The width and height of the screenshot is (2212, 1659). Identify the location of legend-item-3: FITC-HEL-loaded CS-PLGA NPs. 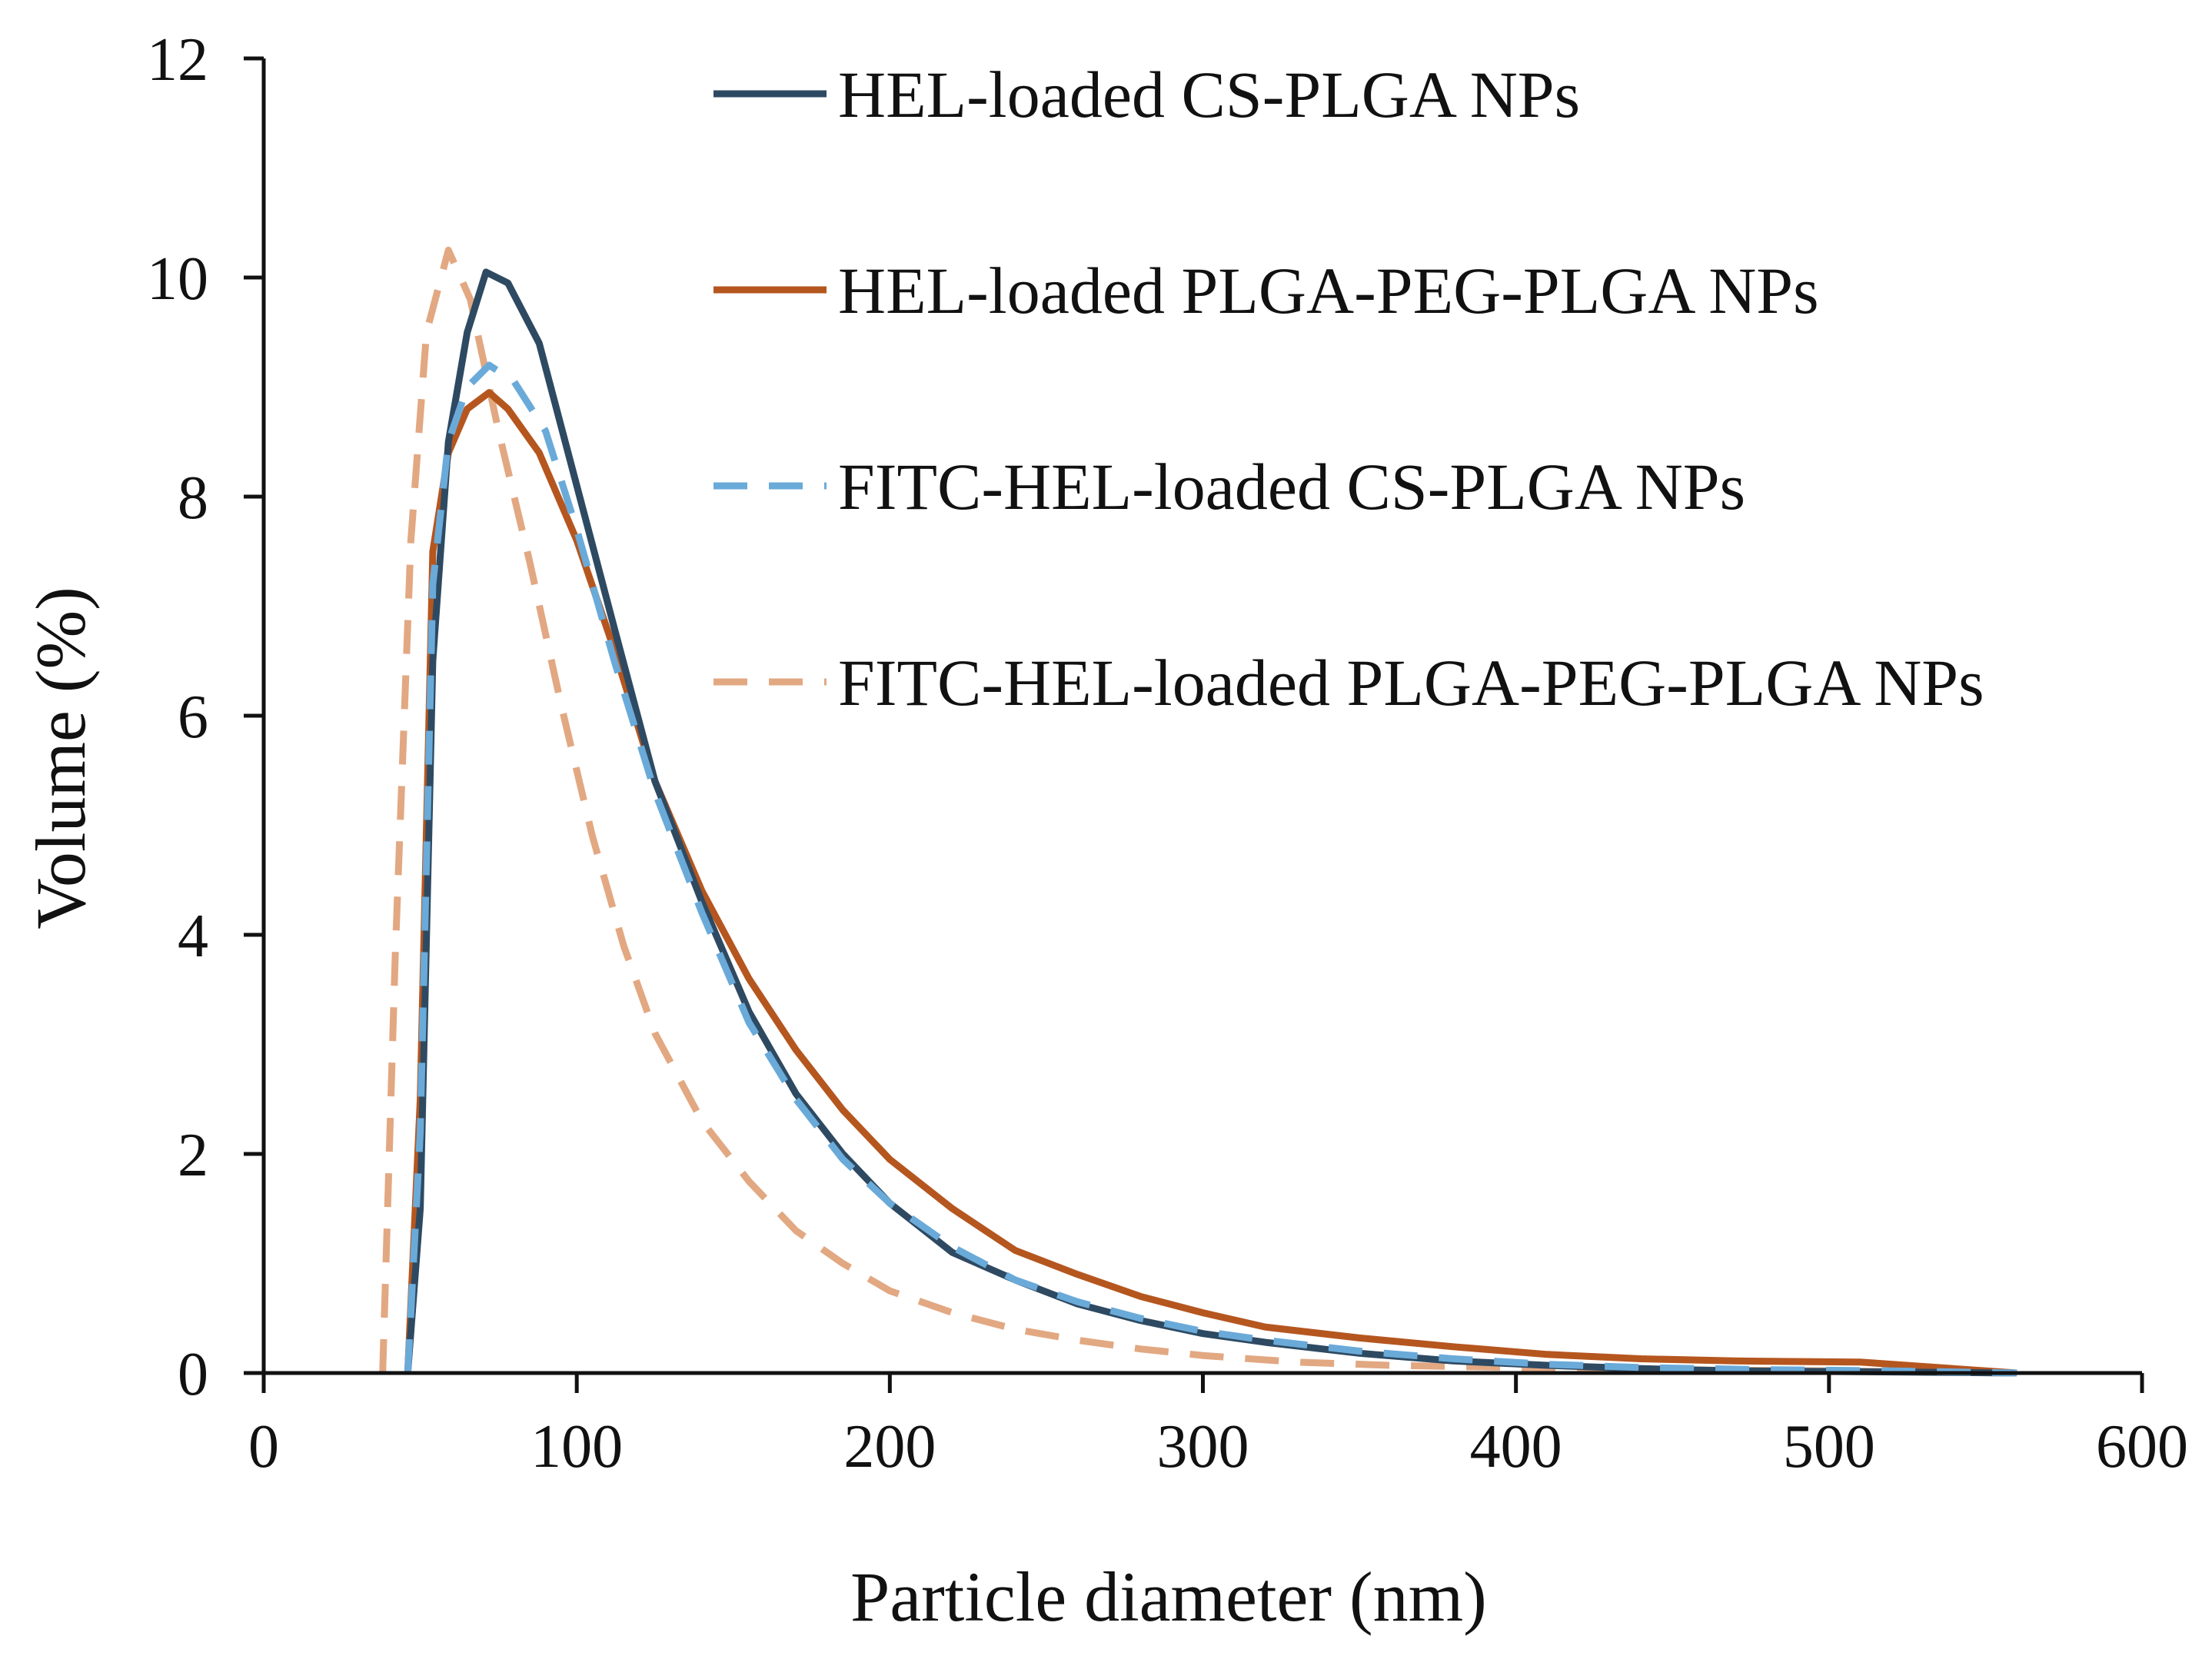
(1229, 487).